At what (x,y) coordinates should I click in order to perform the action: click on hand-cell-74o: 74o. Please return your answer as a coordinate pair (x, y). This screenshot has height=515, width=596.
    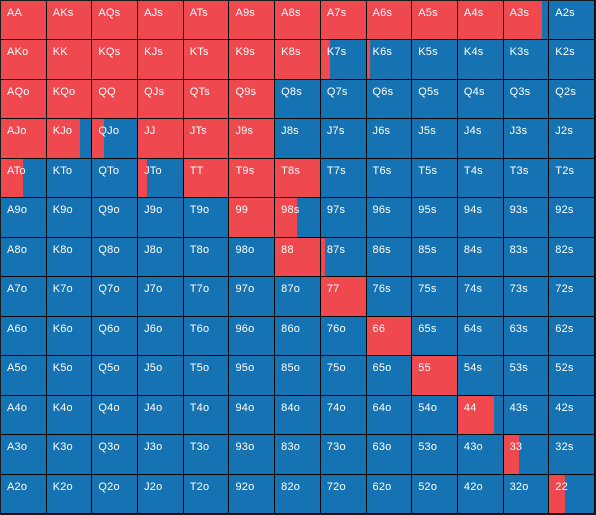
    Looking at the image, I should click on (343, 415).